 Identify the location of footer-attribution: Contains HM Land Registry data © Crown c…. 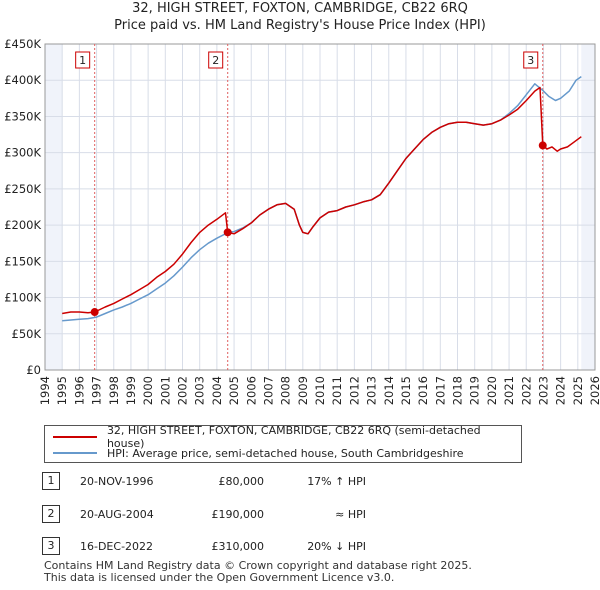
(258, 572).